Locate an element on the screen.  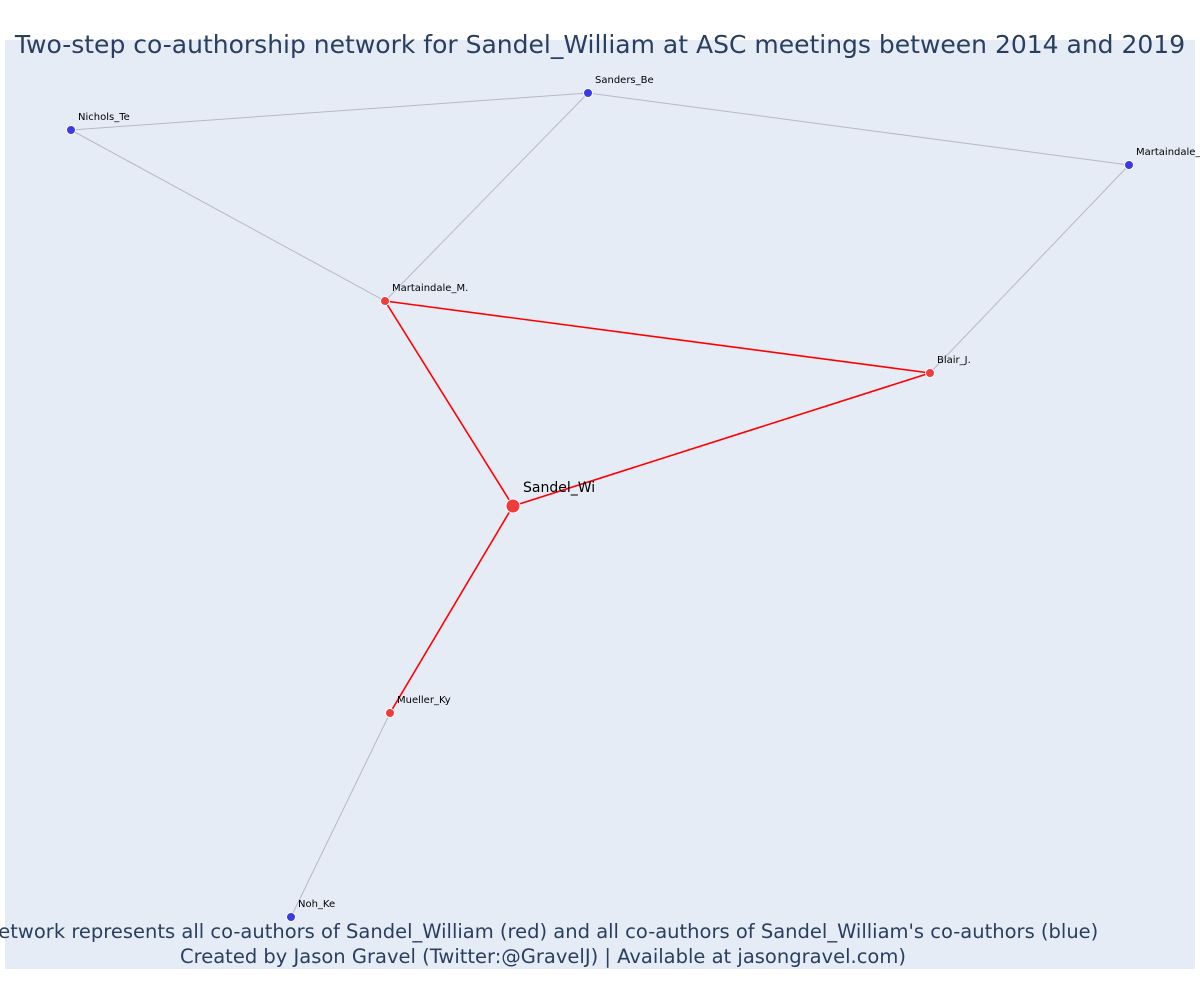
node-label-sandel: Sandel_Wi is located at coordinates (559, 488).